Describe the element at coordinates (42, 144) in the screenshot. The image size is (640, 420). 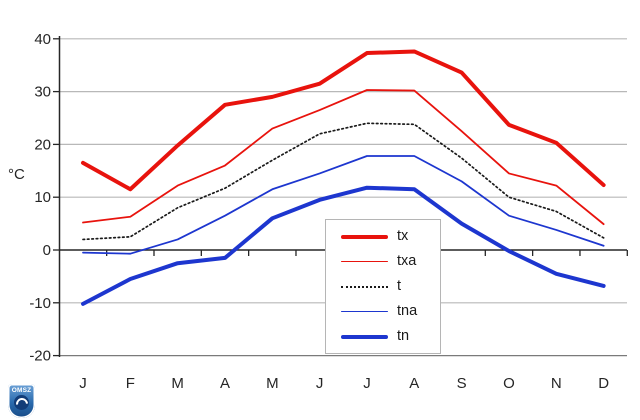
I see `y-tick-label: 20` at that location.